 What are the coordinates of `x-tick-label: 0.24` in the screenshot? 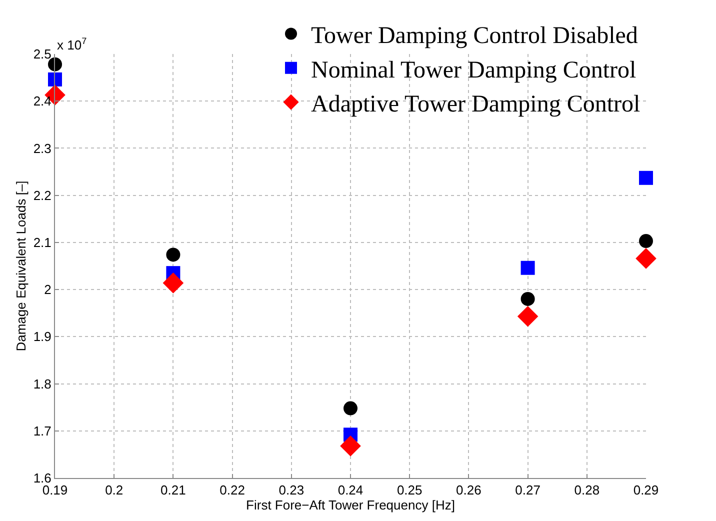 It's located at (351, 490).